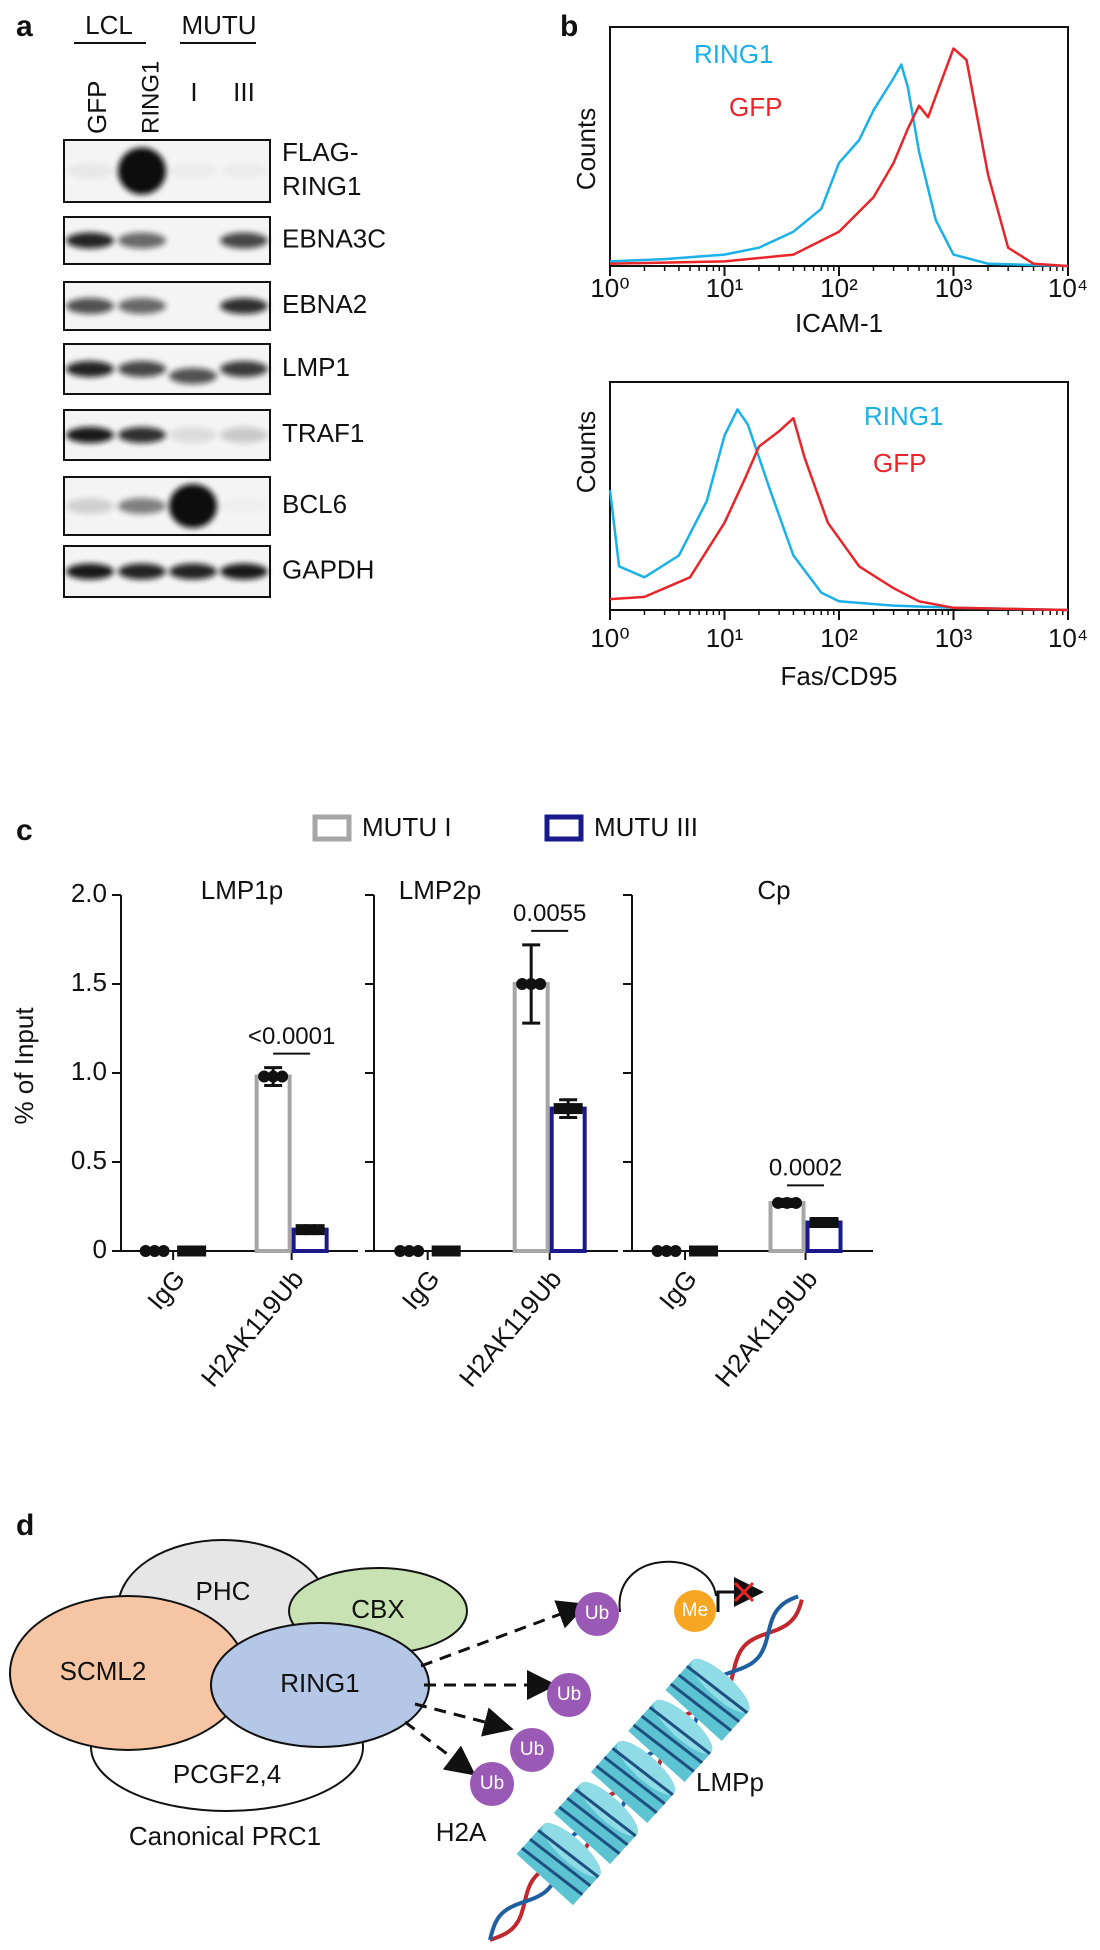  I want to click on x-tick-label: 10⁴, so click(1068, 288).